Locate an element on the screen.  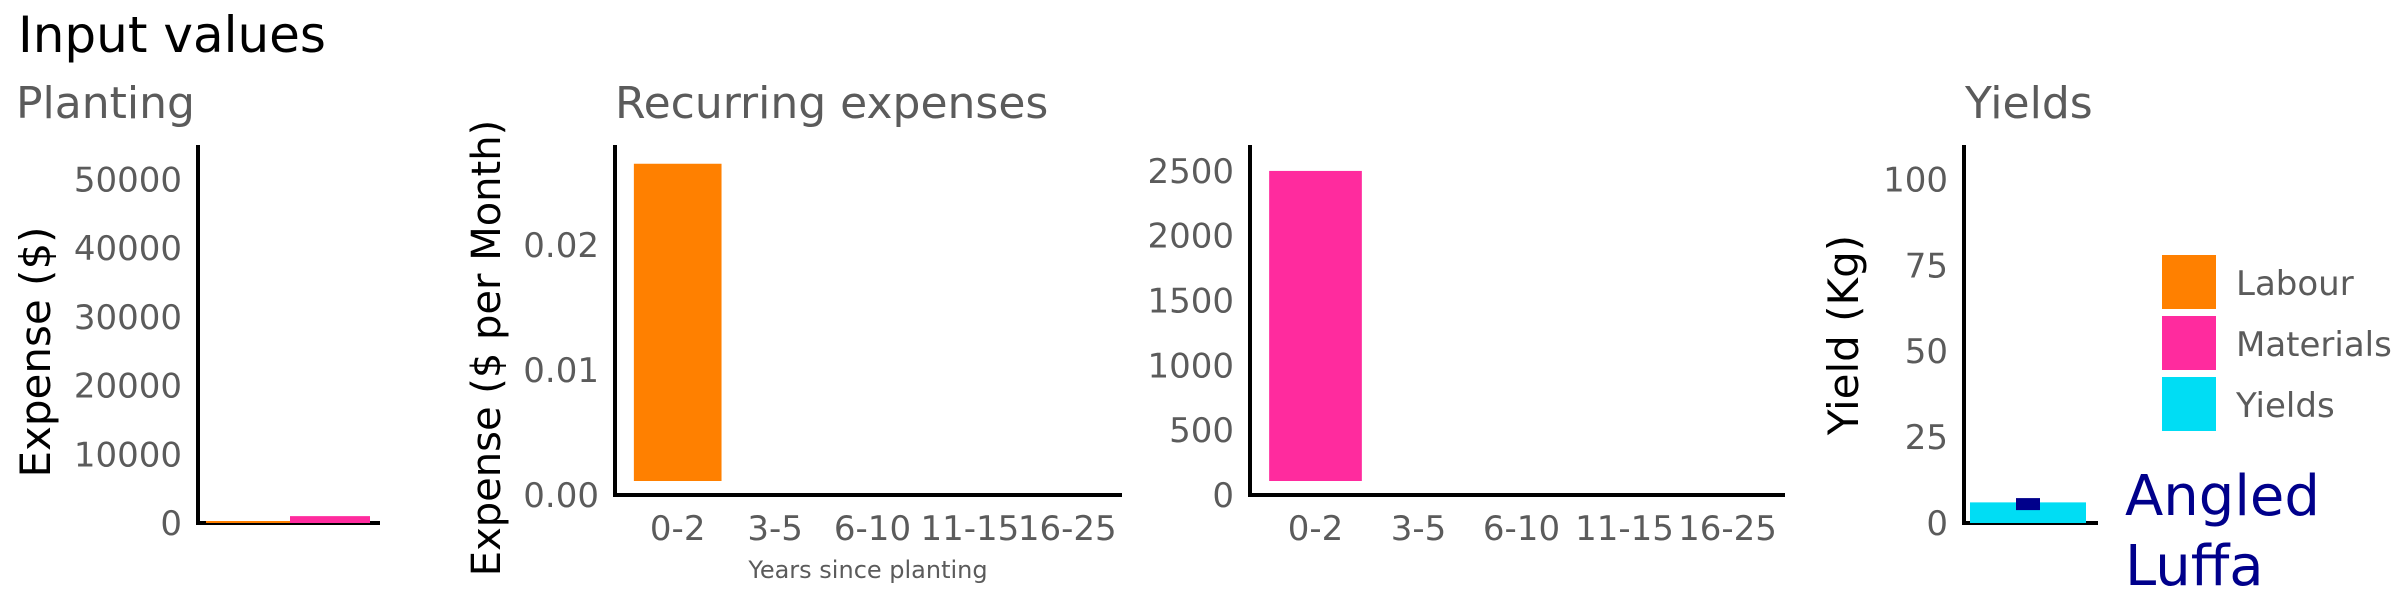
panel-title: Yields is located at coordinates (2028, 103).